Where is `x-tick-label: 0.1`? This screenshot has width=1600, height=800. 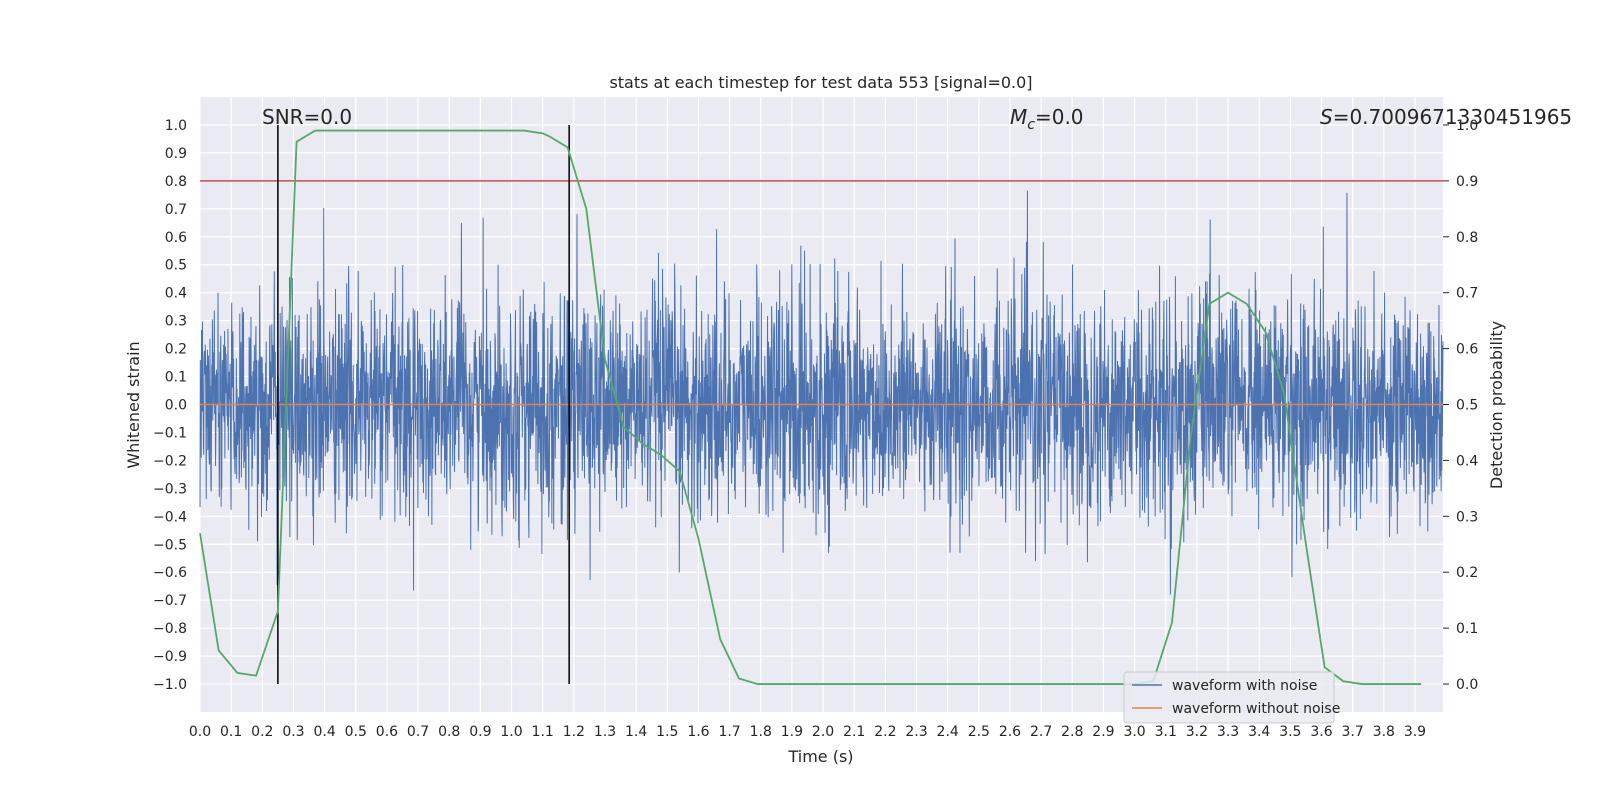
x-tick-label: 0.1 is located at coordinates (231, 732).